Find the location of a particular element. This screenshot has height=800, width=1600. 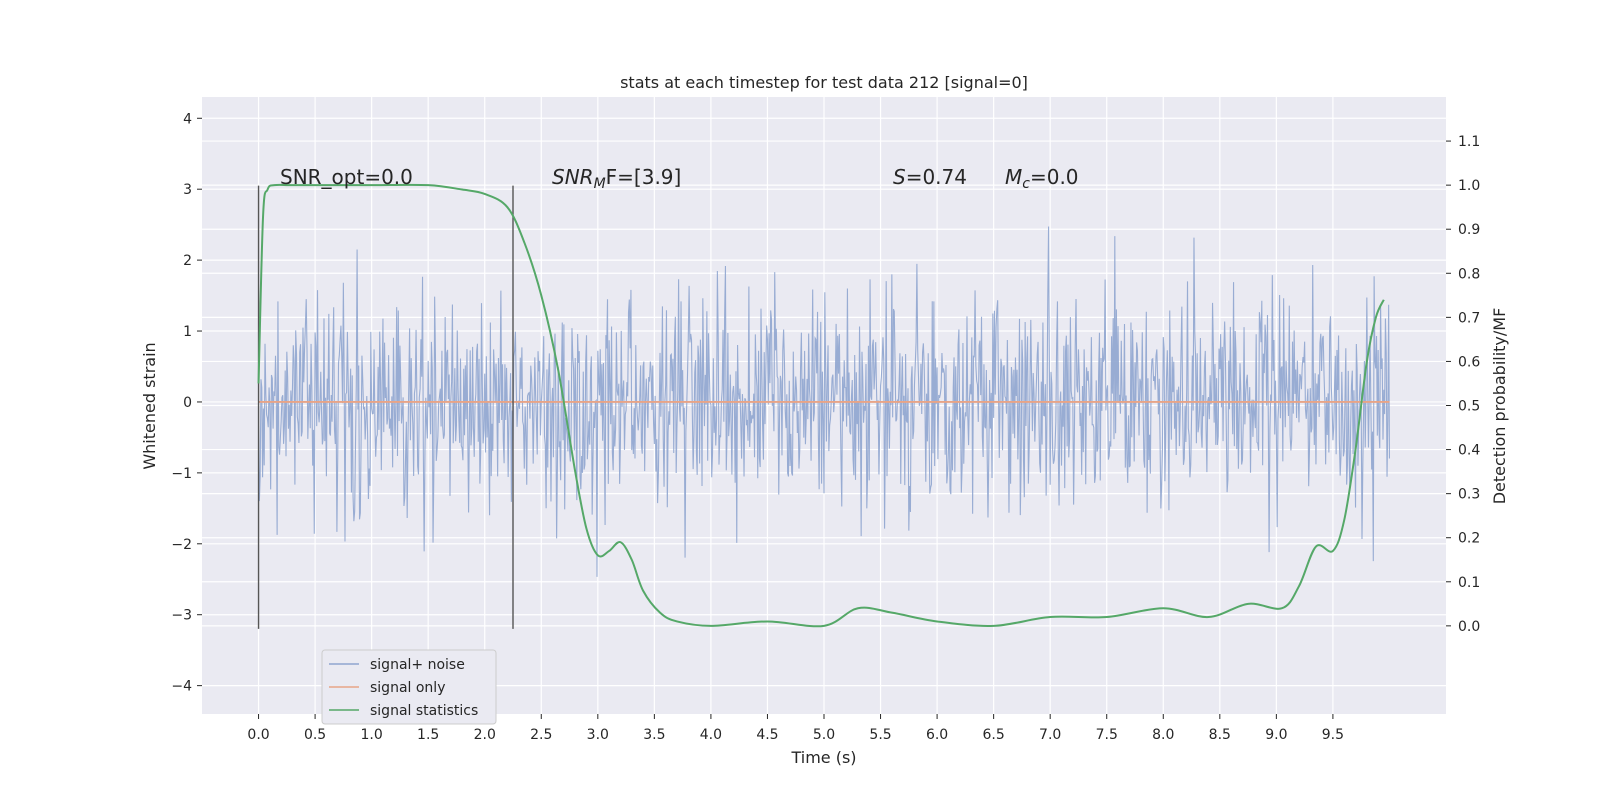

y2-ticks: 0.0 0.1 0.2 0.3 0.4 0.5 0.6 0.7 0.8 0.9 1.0 1.1 is located at coordinates (1463, 384).